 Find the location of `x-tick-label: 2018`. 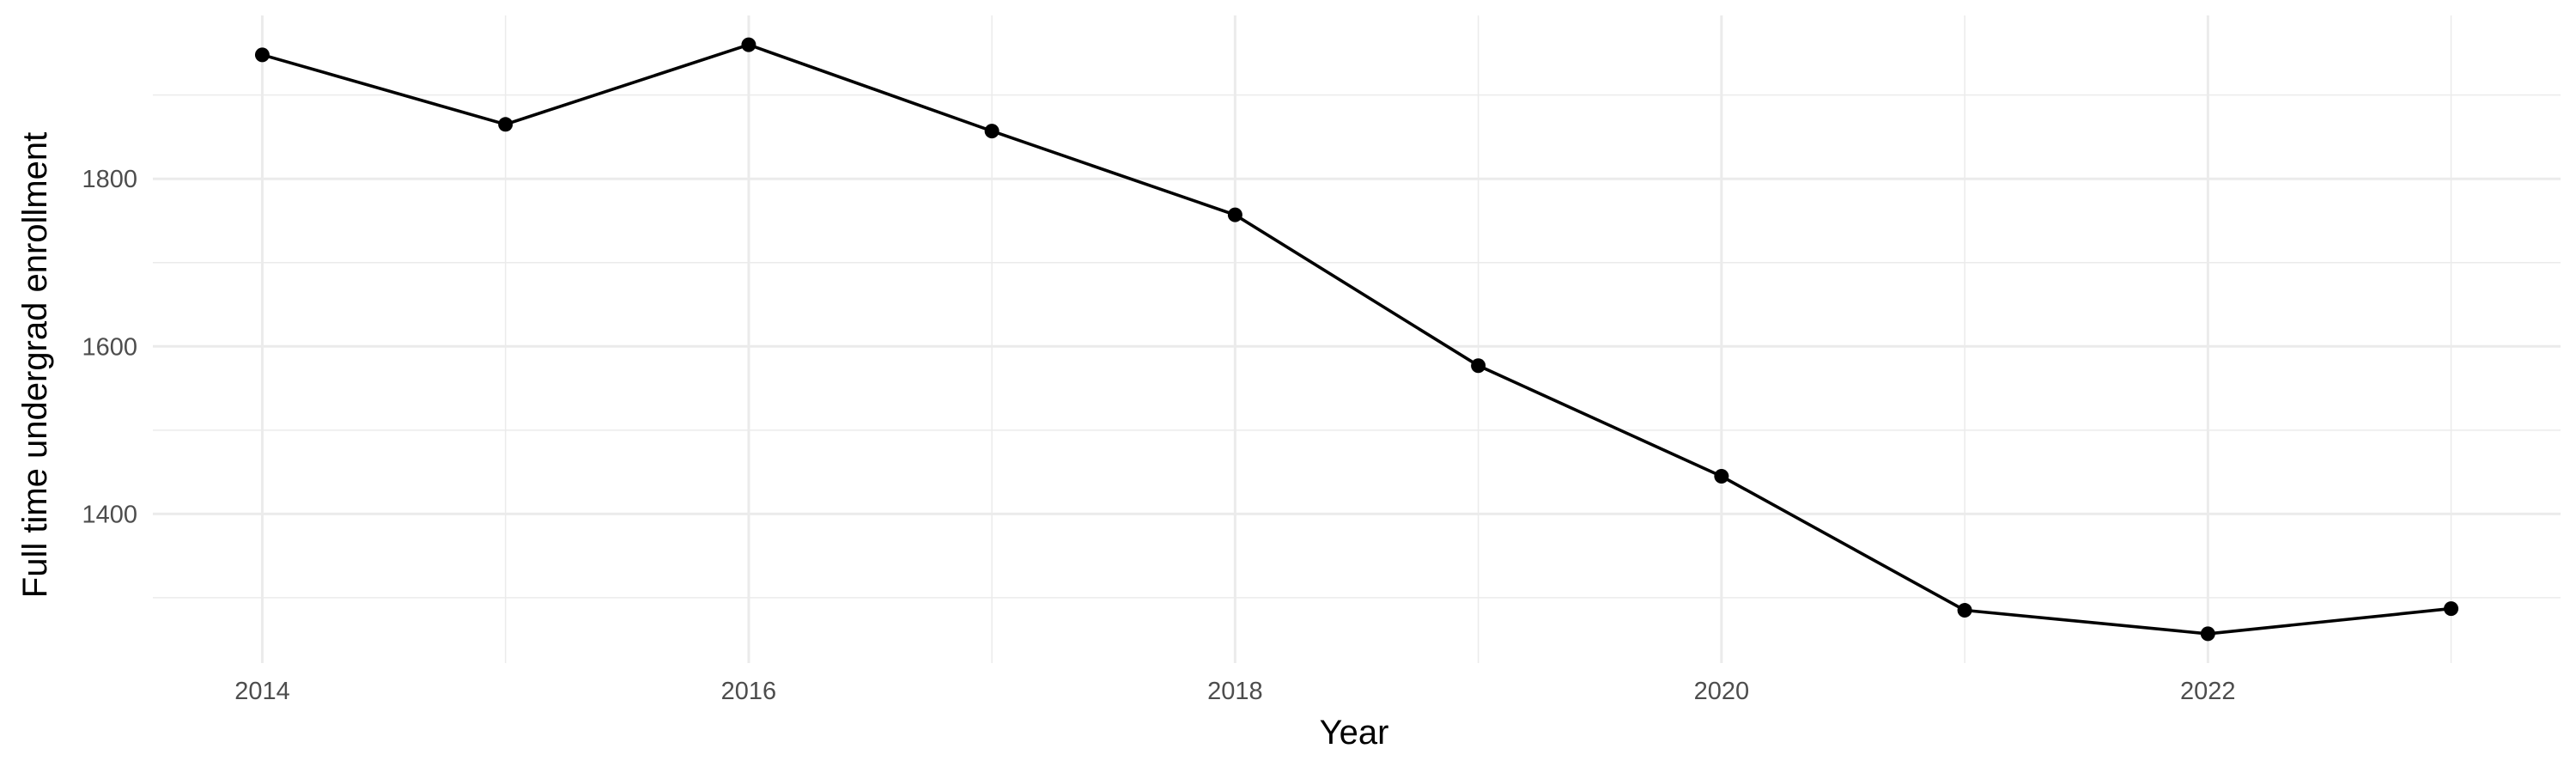

x-tick-label: 2018 is located at coordinates (1235, 691).